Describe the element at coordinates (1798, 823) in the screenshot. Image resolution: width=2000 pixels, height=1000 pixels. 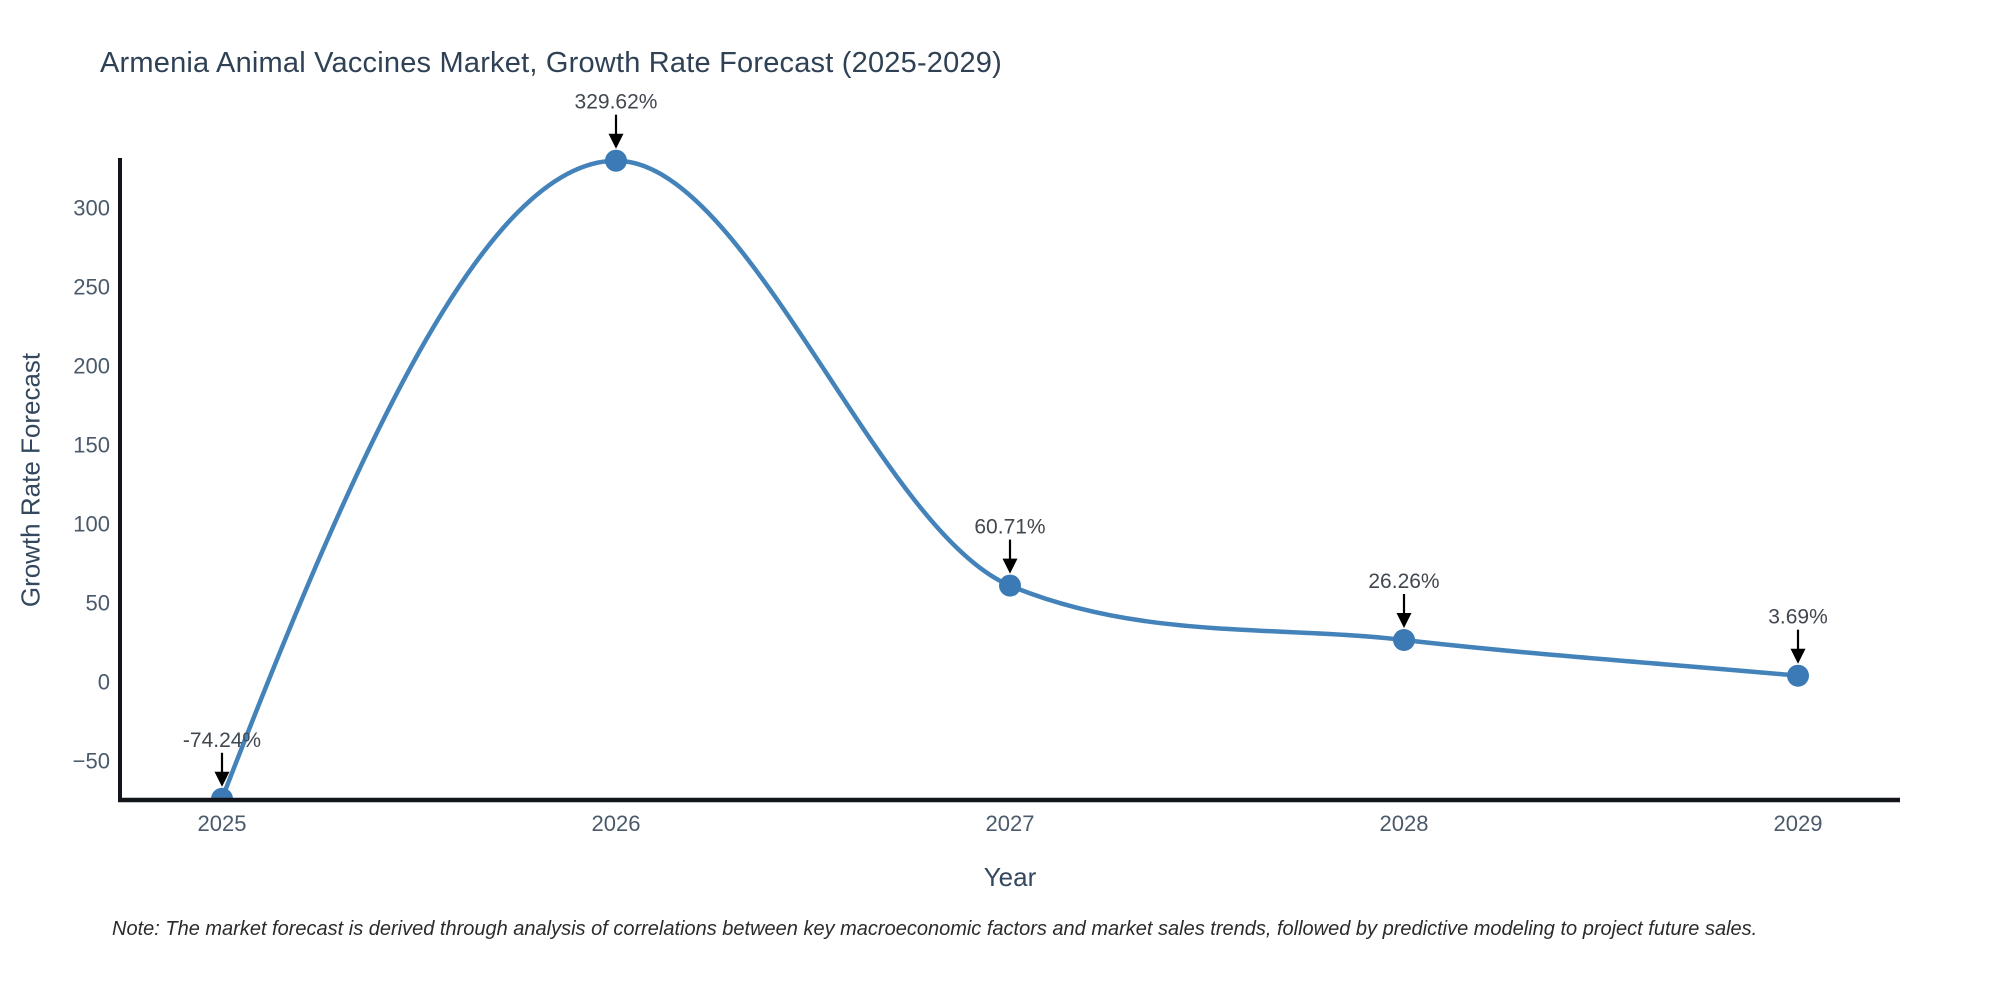
I see `x-tick-label: 2029` at that location.